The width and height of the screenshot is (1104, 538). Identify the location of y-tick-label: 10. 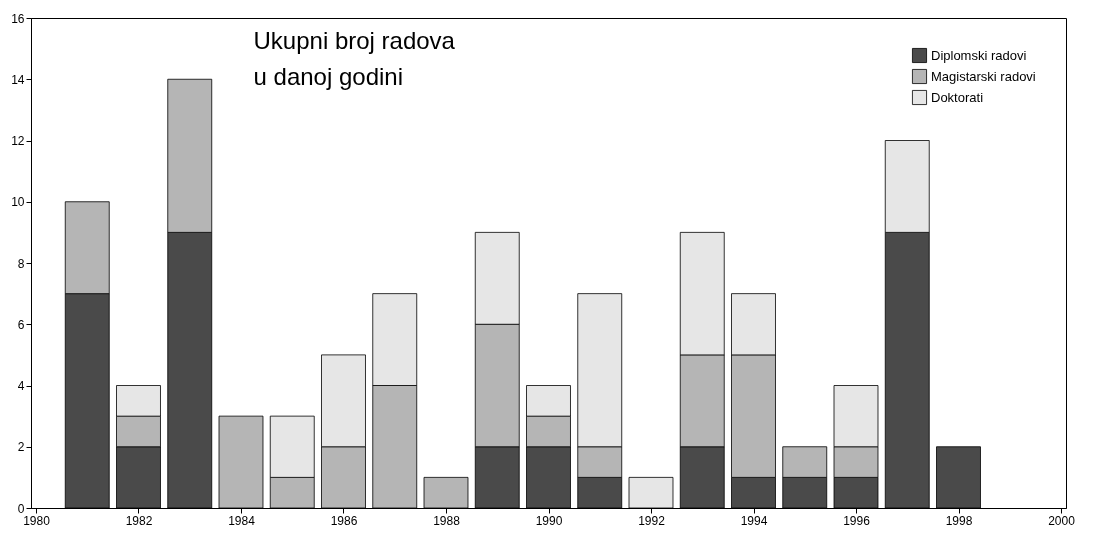
(18, 202).